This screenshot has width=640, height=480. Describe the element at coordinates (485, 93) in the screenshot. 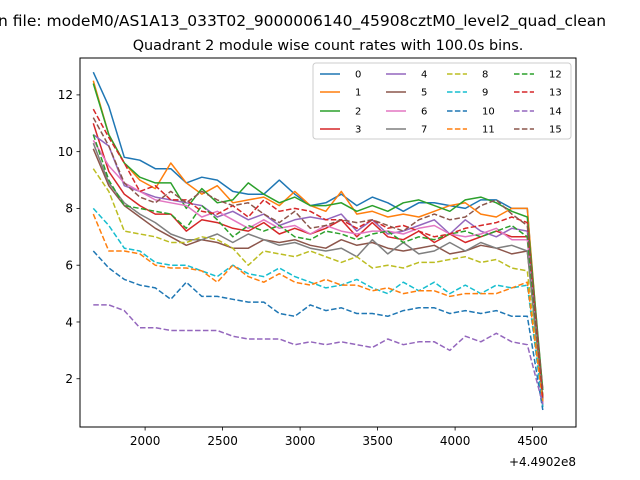

I see `legend-label-9: 9` at that location.